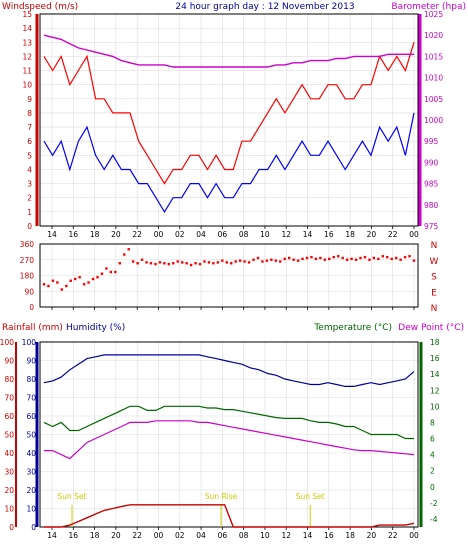 This screenshot has height=555, width=468. Describe the element at coordinates (9, 361) in the screenshot. I see `rain-ytick-label: 90` at that location.